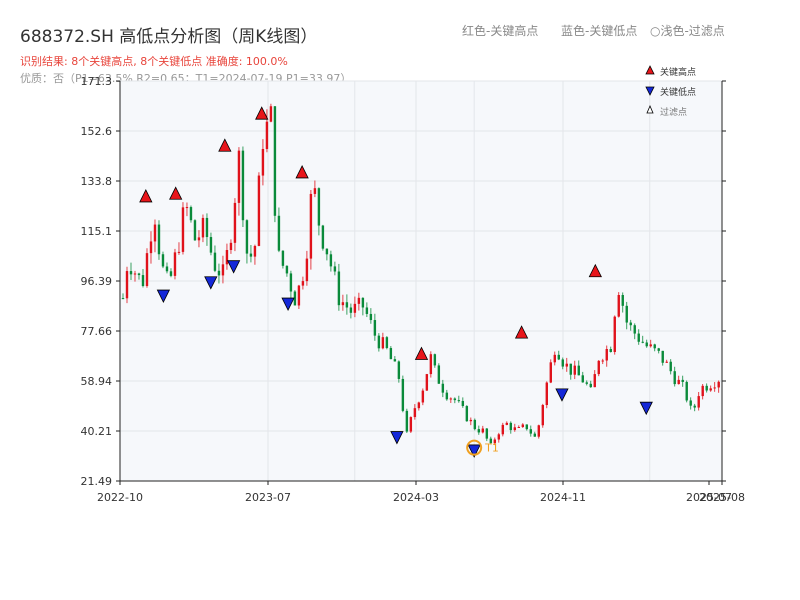 The height and width of the screenshot is (600, 800). What do you see at coordinates (673, 112) in the screenshot?
I see `legend-filtered-label: 过滤点` at bounding box center [673, 112].